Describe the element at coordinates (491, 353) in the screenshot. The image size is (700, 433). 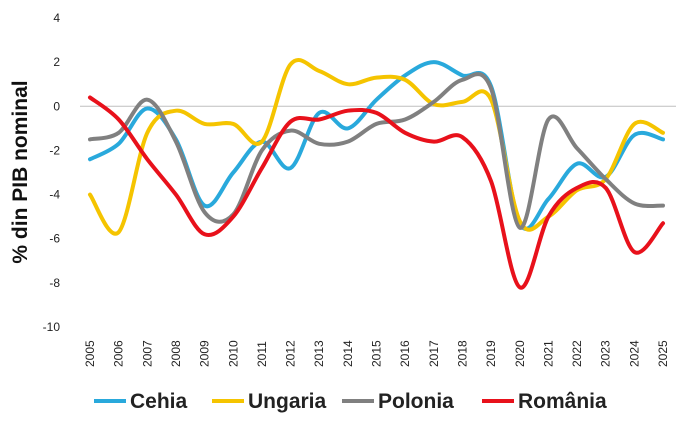
I see `x-tick-label: 2019` at that location.